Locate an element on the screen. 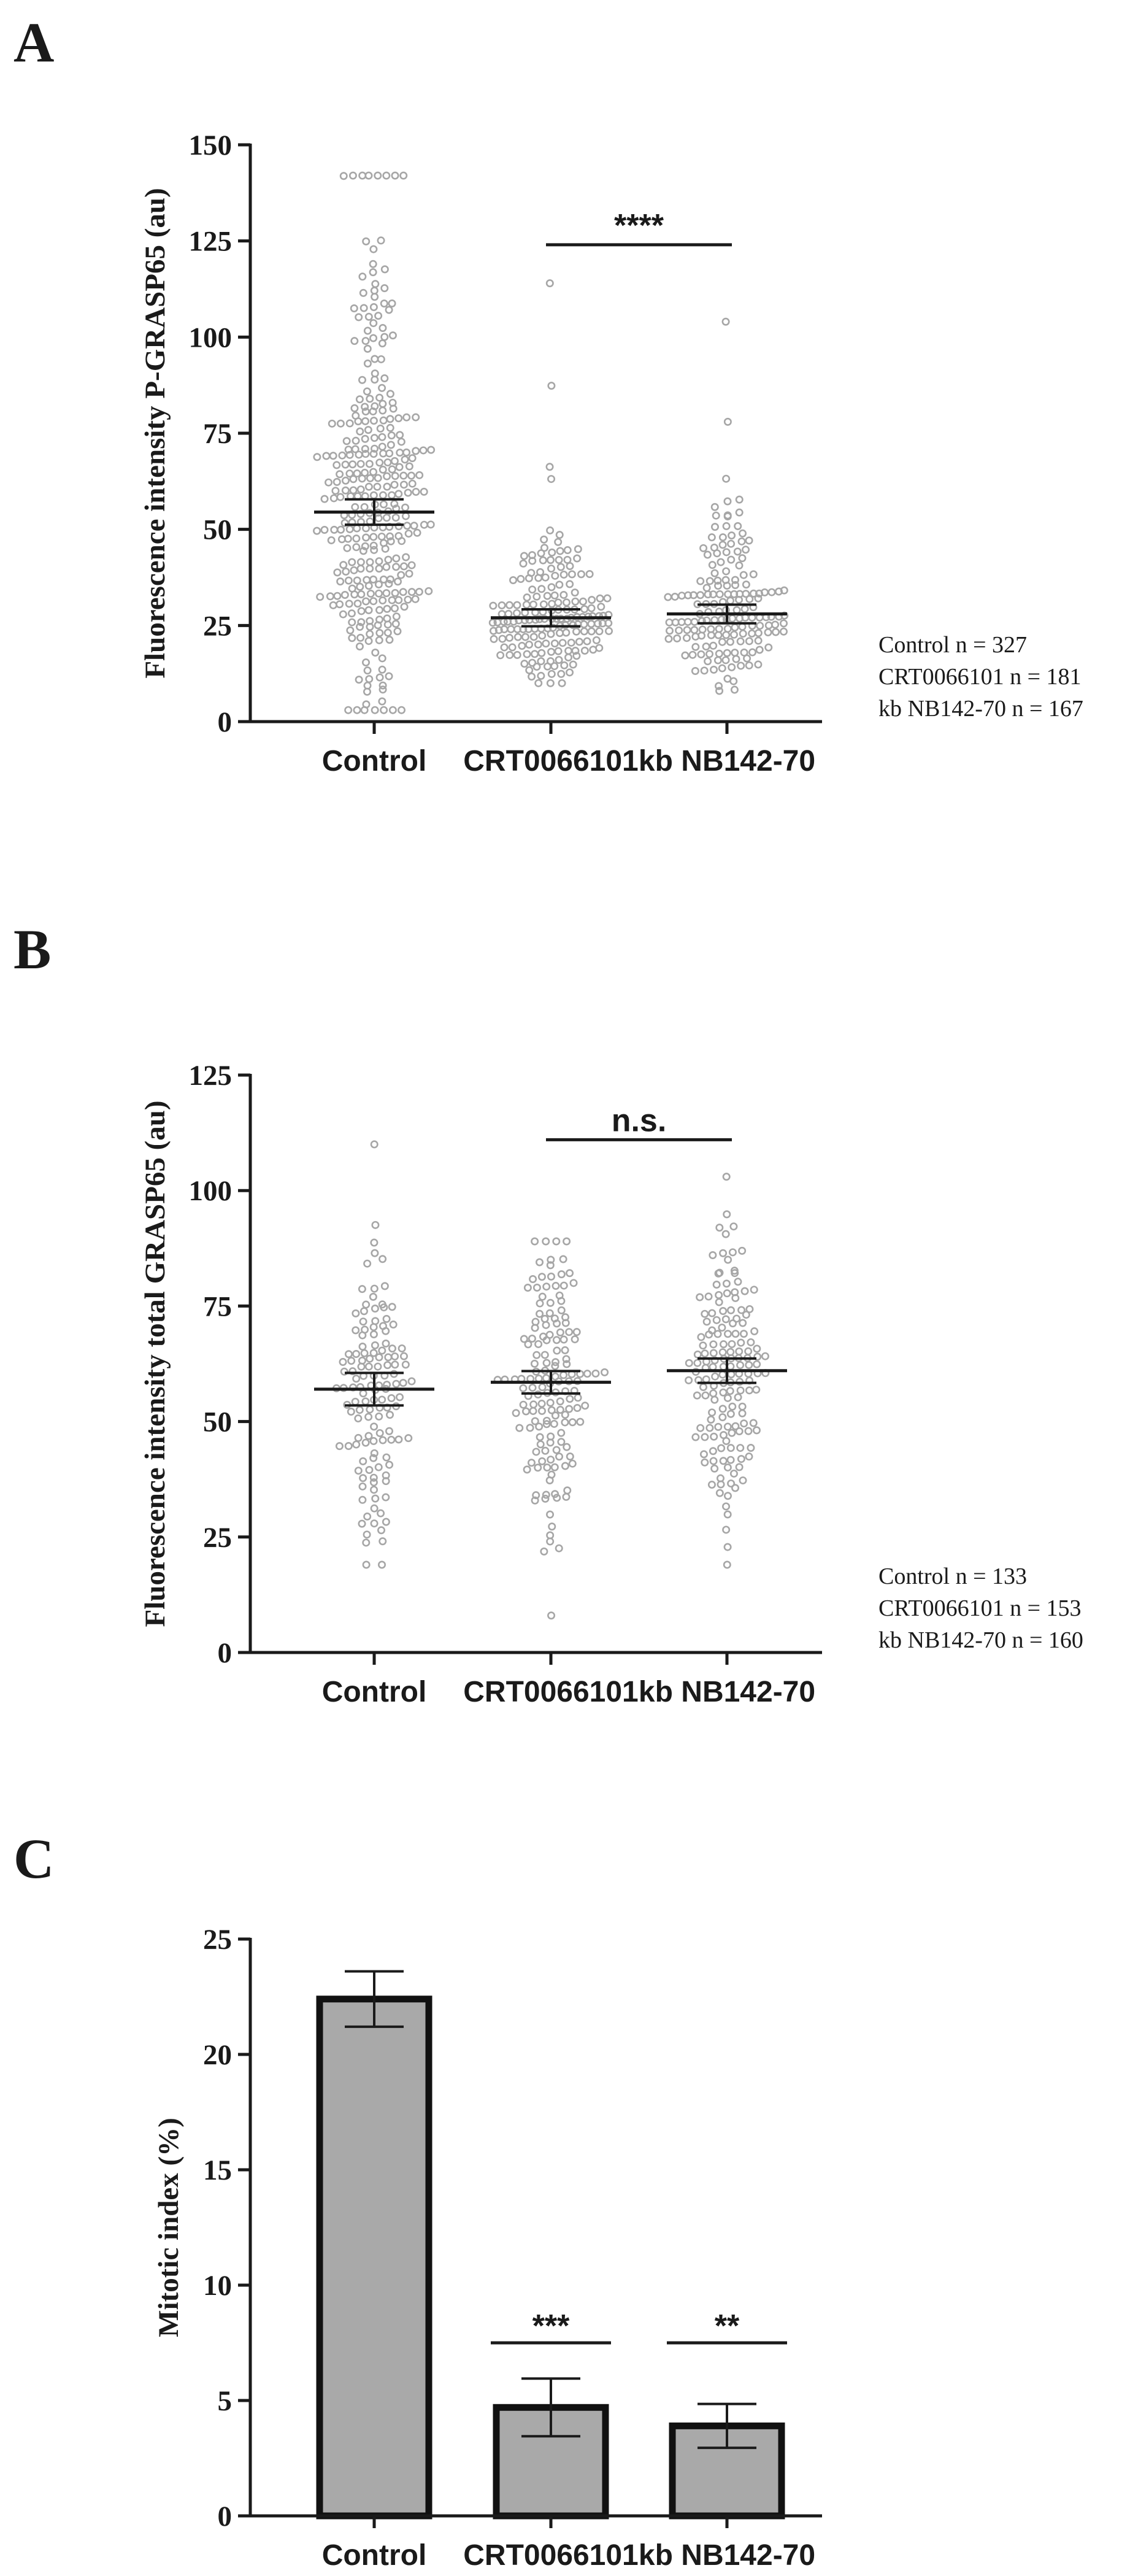 The image size is (1130, 2576). panel-b-y-tick-label: 100 is located at coordinates (211, 1191).